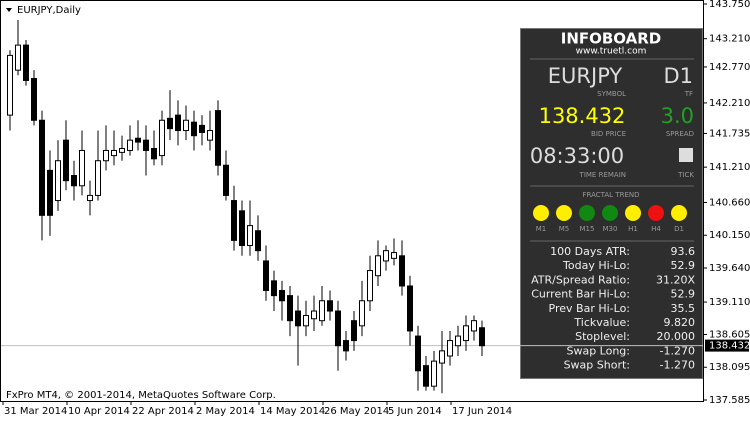  What do you see at coordinates (589, 308) in the screenshot?
I see `0: Prev Bar Hi-Lo:` at bounding box center [589, 308].